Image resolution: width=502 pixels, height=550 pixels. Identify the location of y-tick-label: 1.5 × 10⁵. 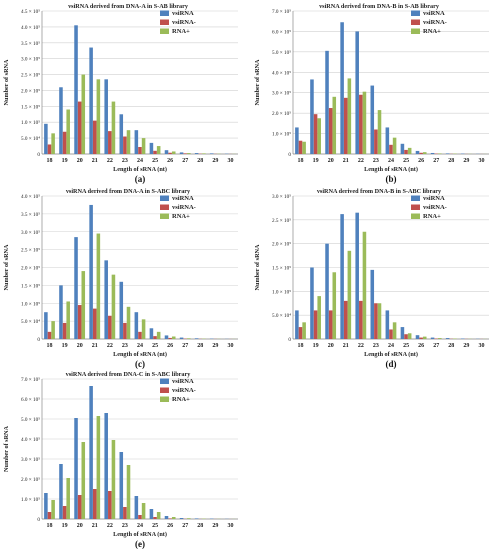
(30, 286).